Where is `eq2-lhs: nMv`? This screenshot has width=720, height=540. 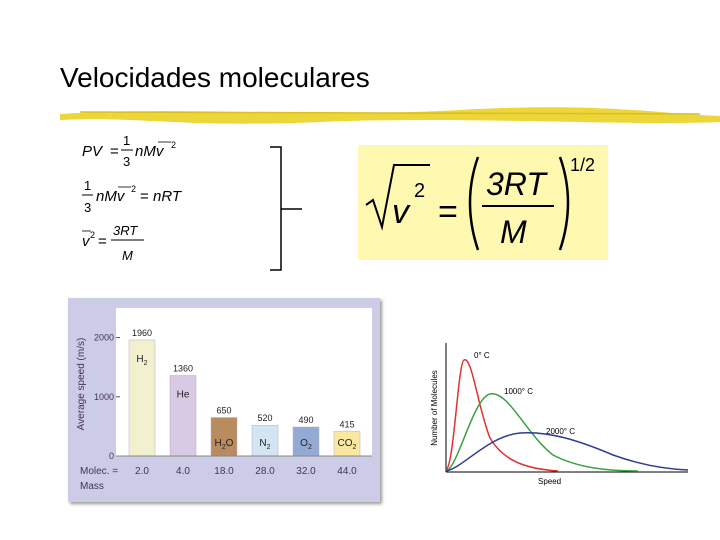
eq2-lhs: nMv is located at coordinates (111, 196).